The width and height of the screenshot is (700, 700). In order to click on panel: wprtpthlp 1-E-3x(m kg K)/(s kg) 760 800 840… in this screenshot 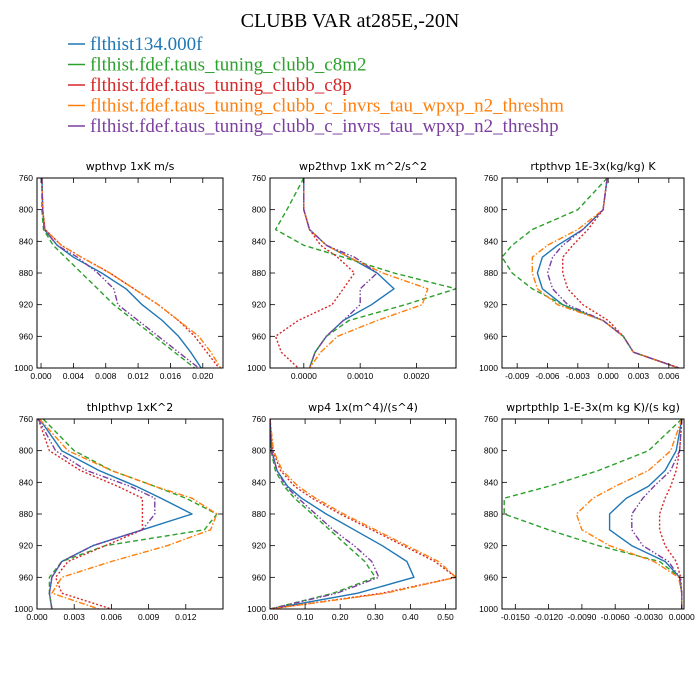, I will do `click(587, 511)`.